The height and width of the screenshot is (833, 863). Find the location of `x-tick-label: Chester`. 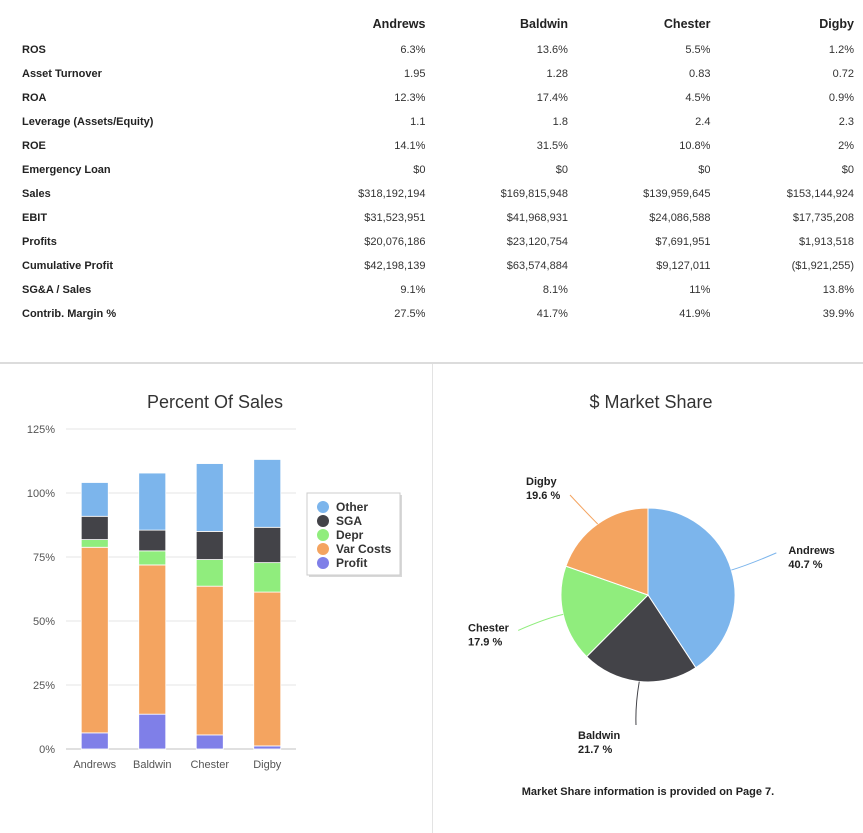

x-tick-label: Chester is located at coordinates (209, 765).